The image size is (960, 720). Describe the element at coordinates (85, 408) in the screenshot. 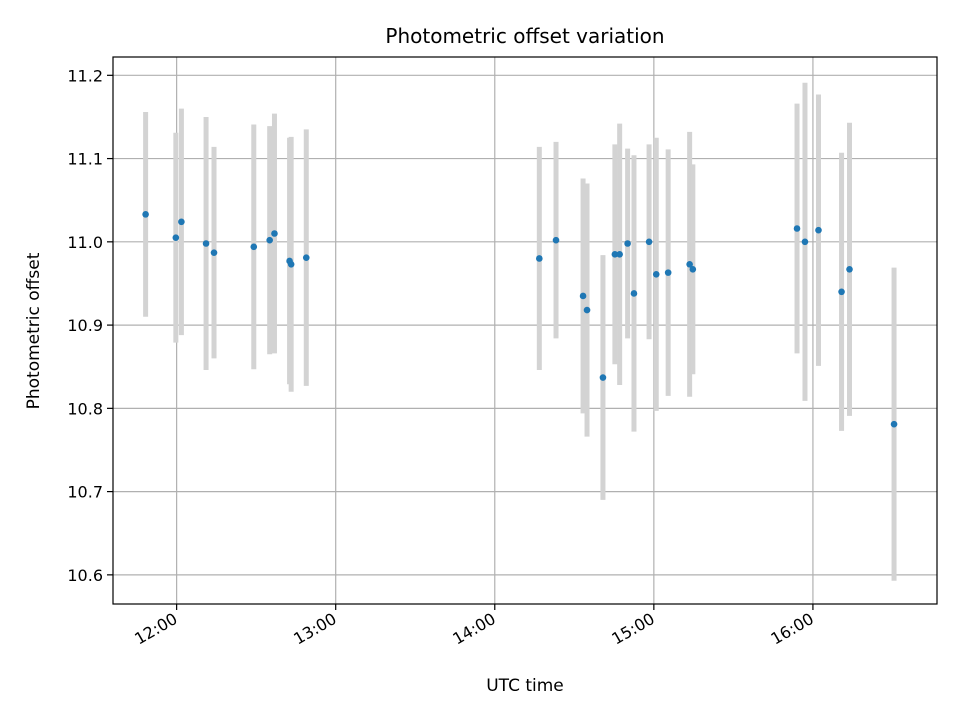

I see `y-tick-label: 10.8` at that location.